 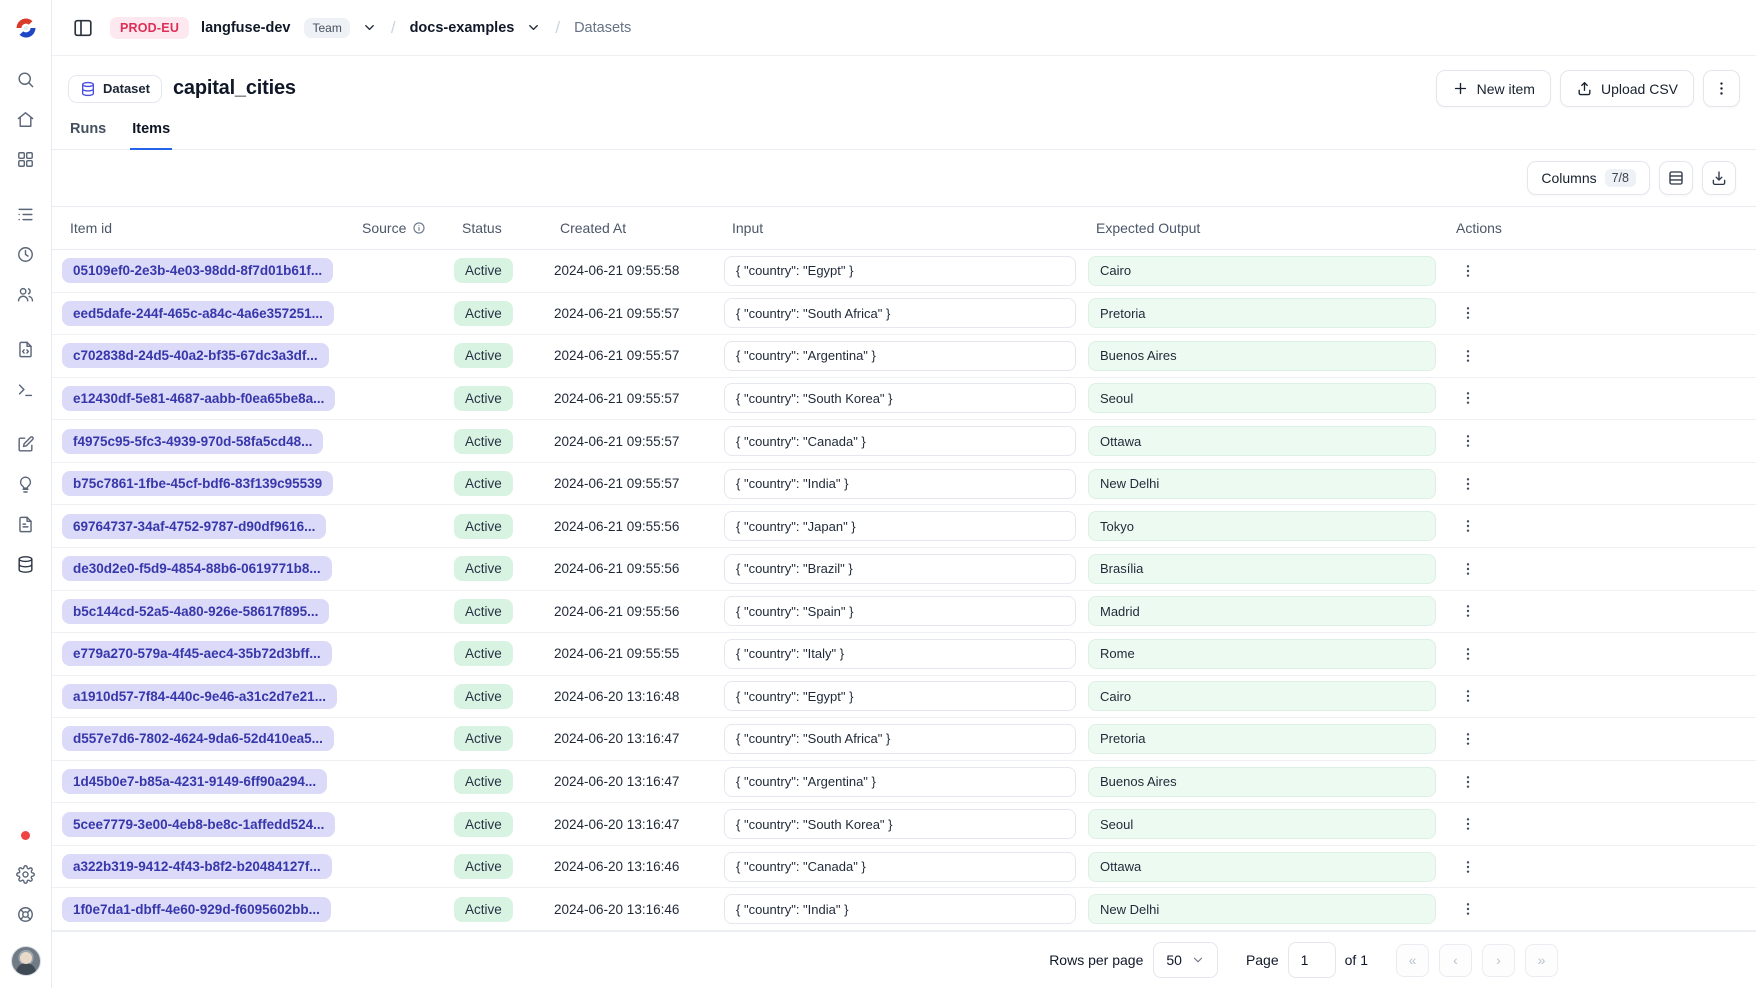 I want to click on expected-output-cell: Rome, so click(x=1262, y=653).